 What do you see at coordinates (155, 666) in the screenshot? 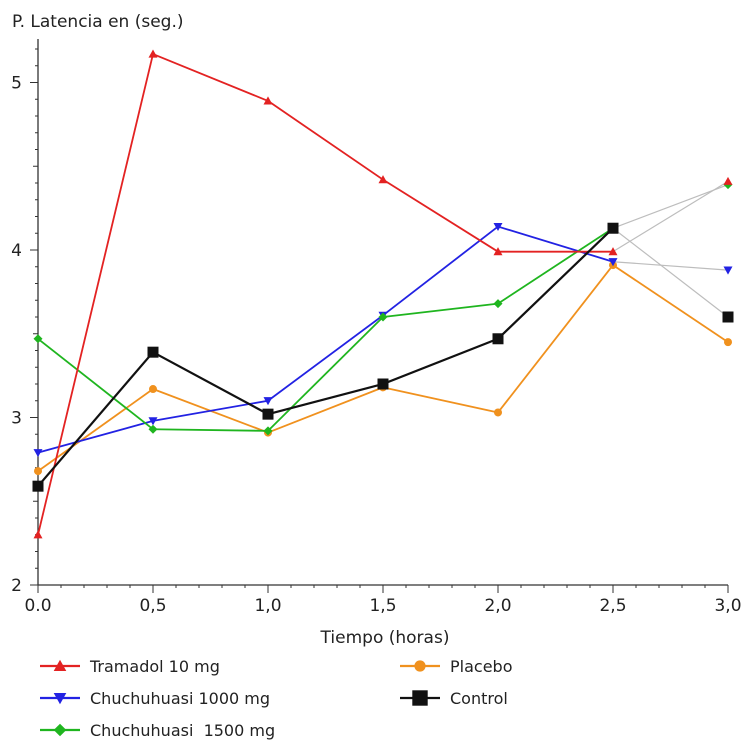
I see `legend-label-tramadol: Tramadol 10 mg` at bounding box center [155, 666].